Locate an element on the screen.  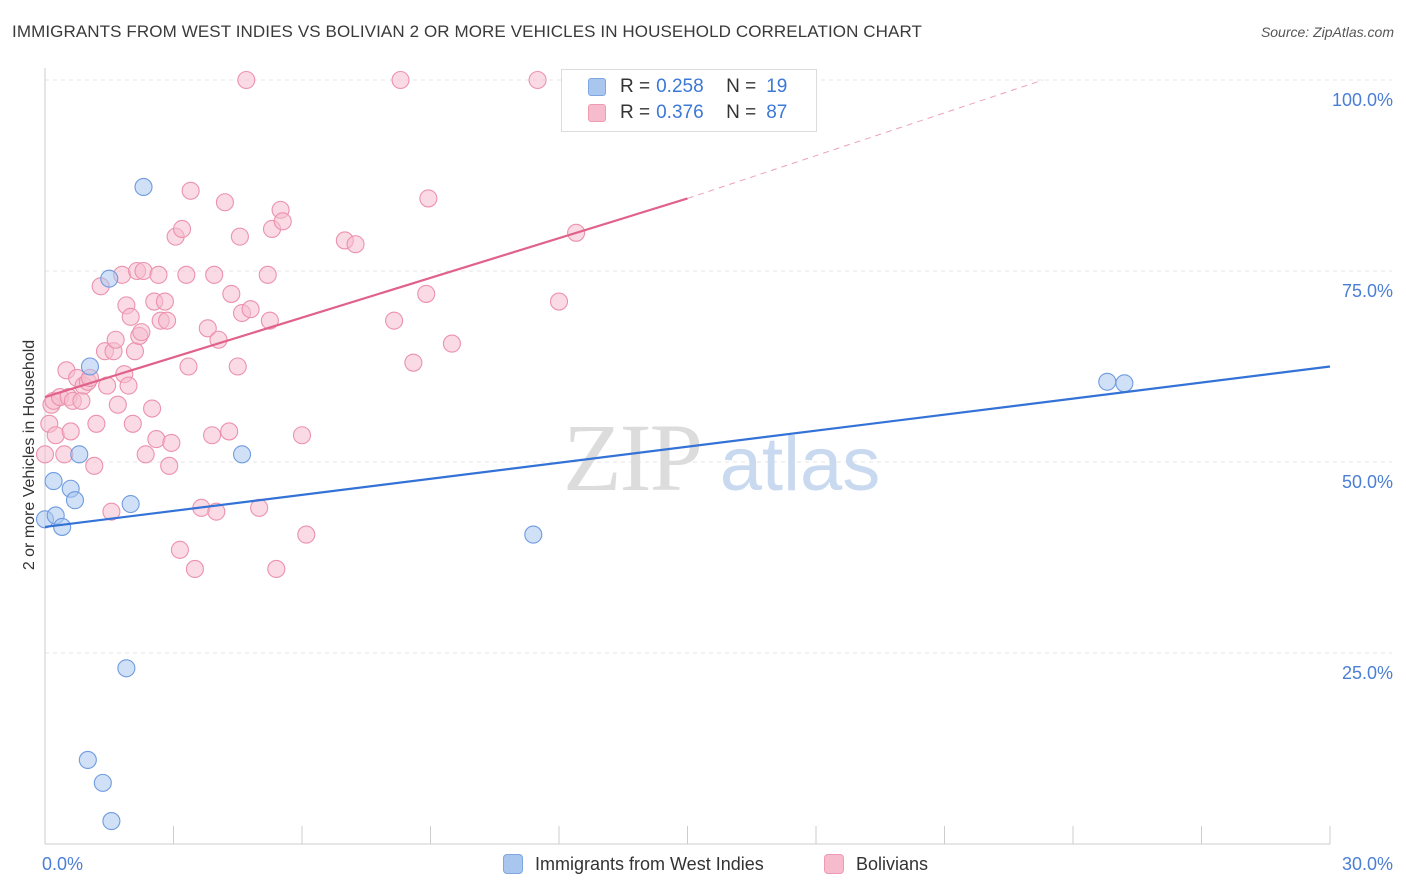
y-axis-label: 2 or more Vehicles in Household is located at coordinates (29, 455).